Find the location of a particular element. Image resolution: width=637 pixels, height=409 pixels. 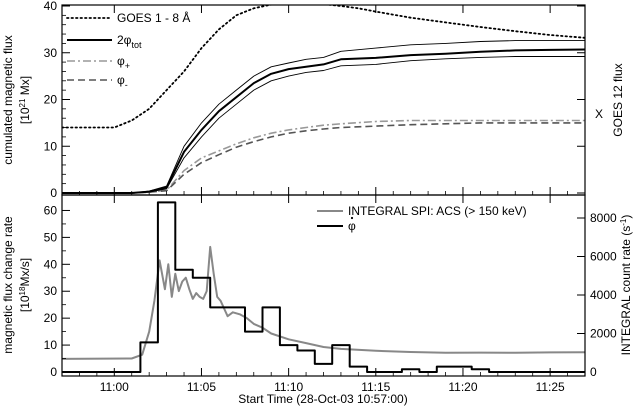

top-y-axis-label: cumulated magnetic flux is located at coordinates (8, 99).